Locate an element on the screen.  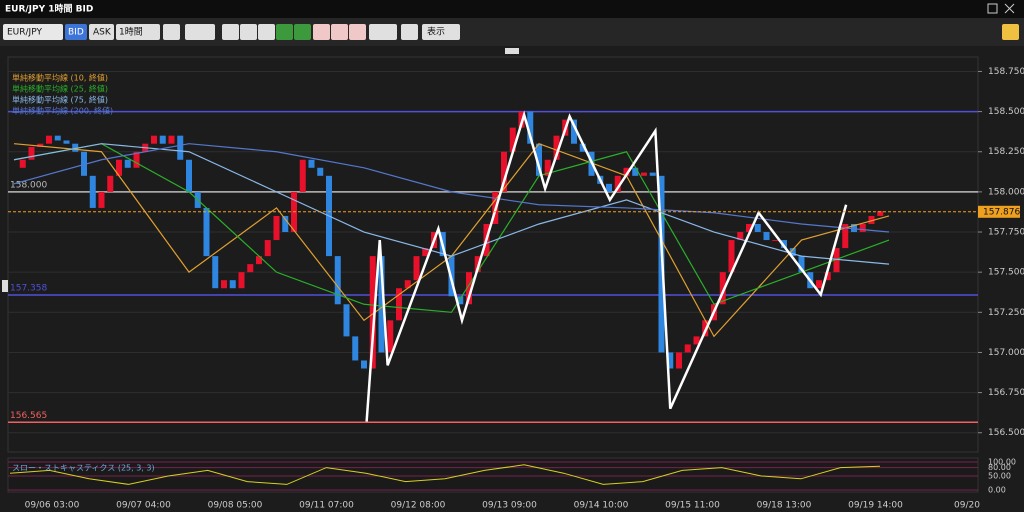
legend-entry: 単純移動平均線 (10, 終値) is located at coordinates (60, 78).